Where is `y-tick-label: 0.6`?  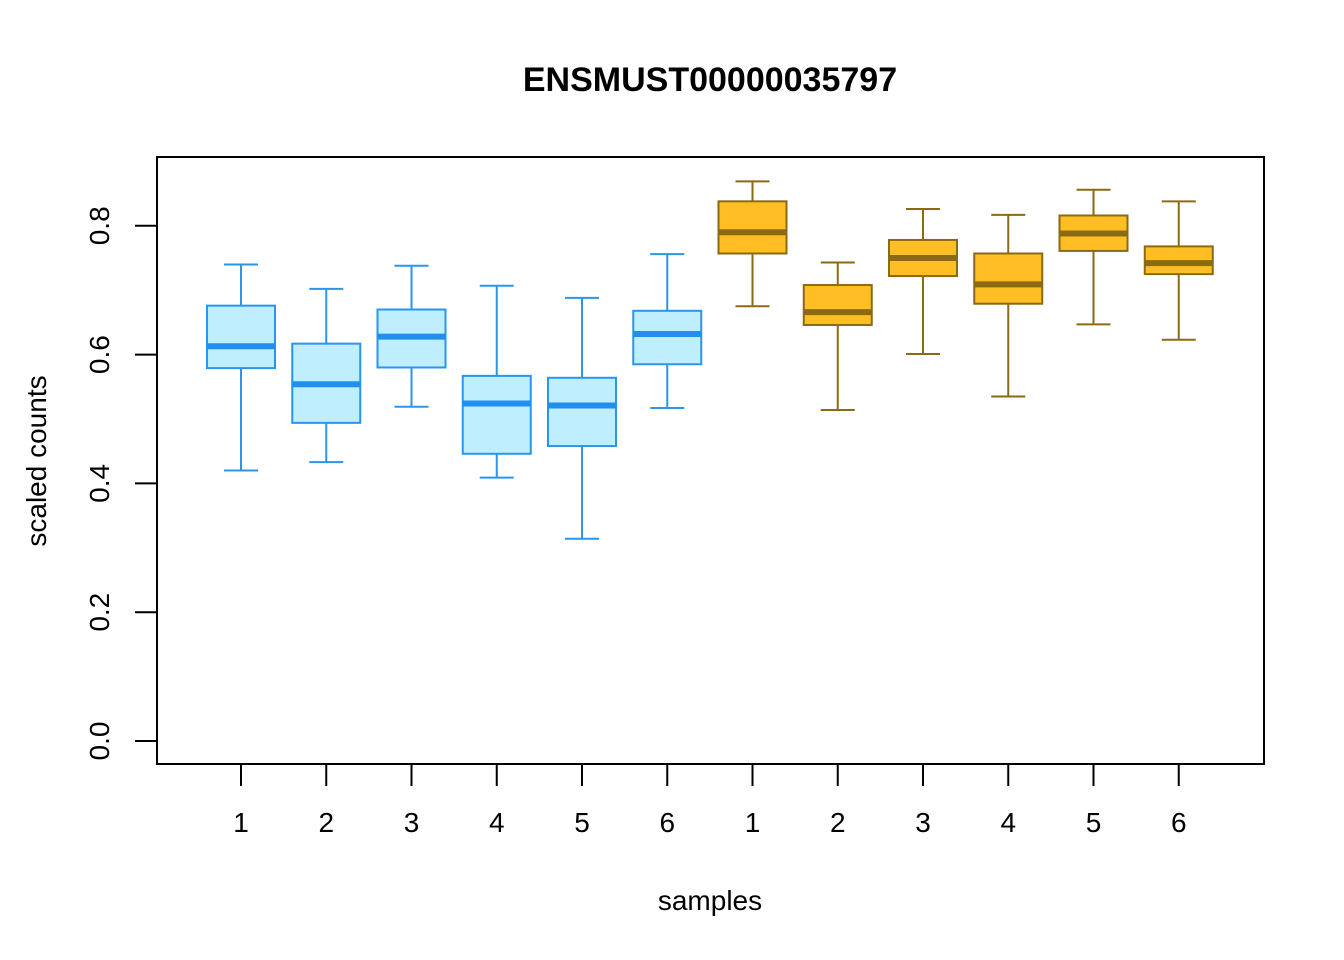 y-tick-label: 0.6 is located at coordinates (99, 354).